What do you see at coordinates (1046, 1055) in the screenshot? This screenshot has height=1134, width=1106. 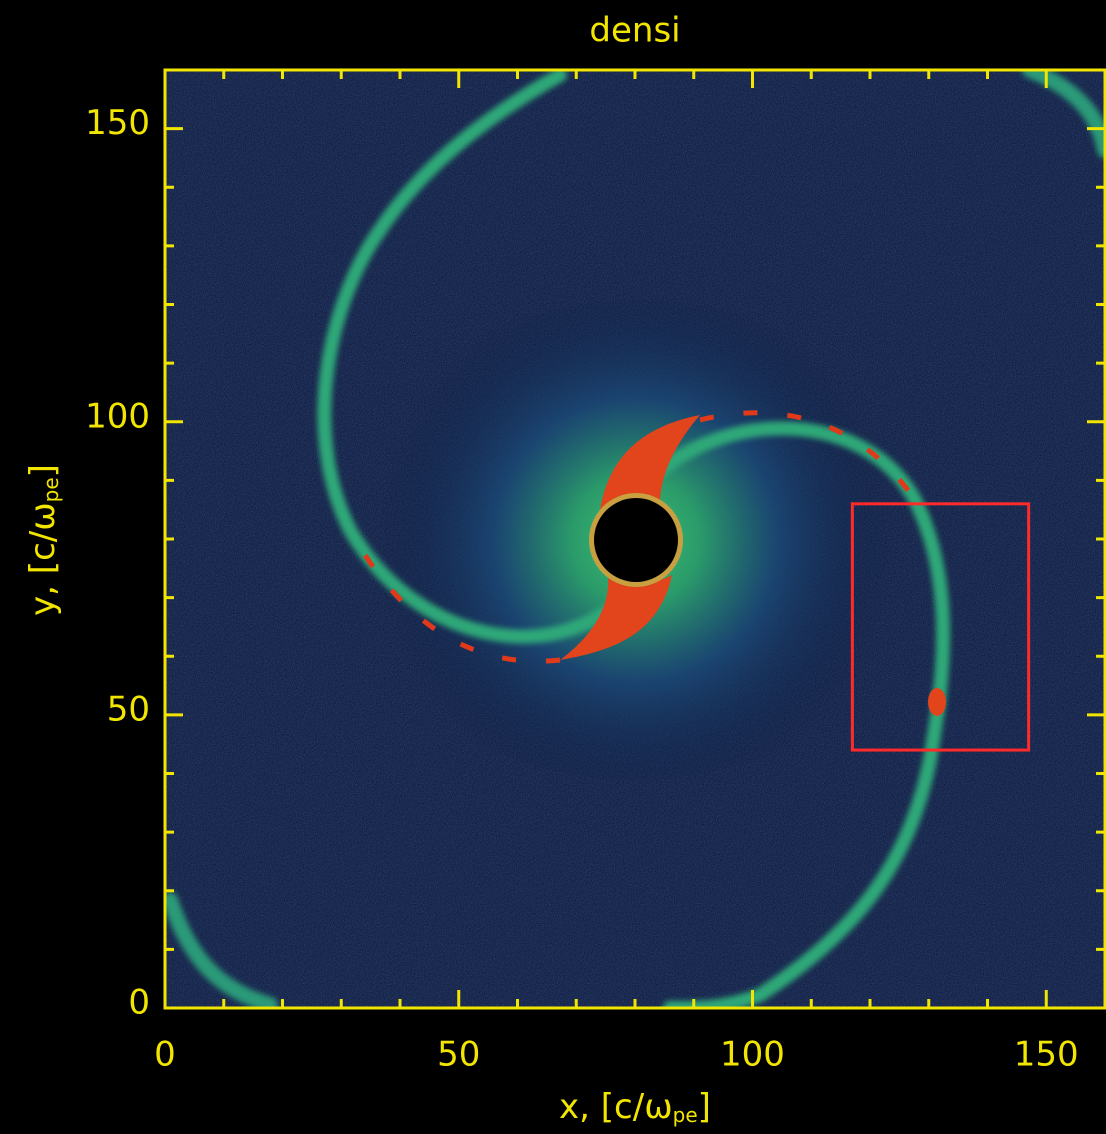 I see `x-tick-label: 150` at bounding box center [1046, 1055].